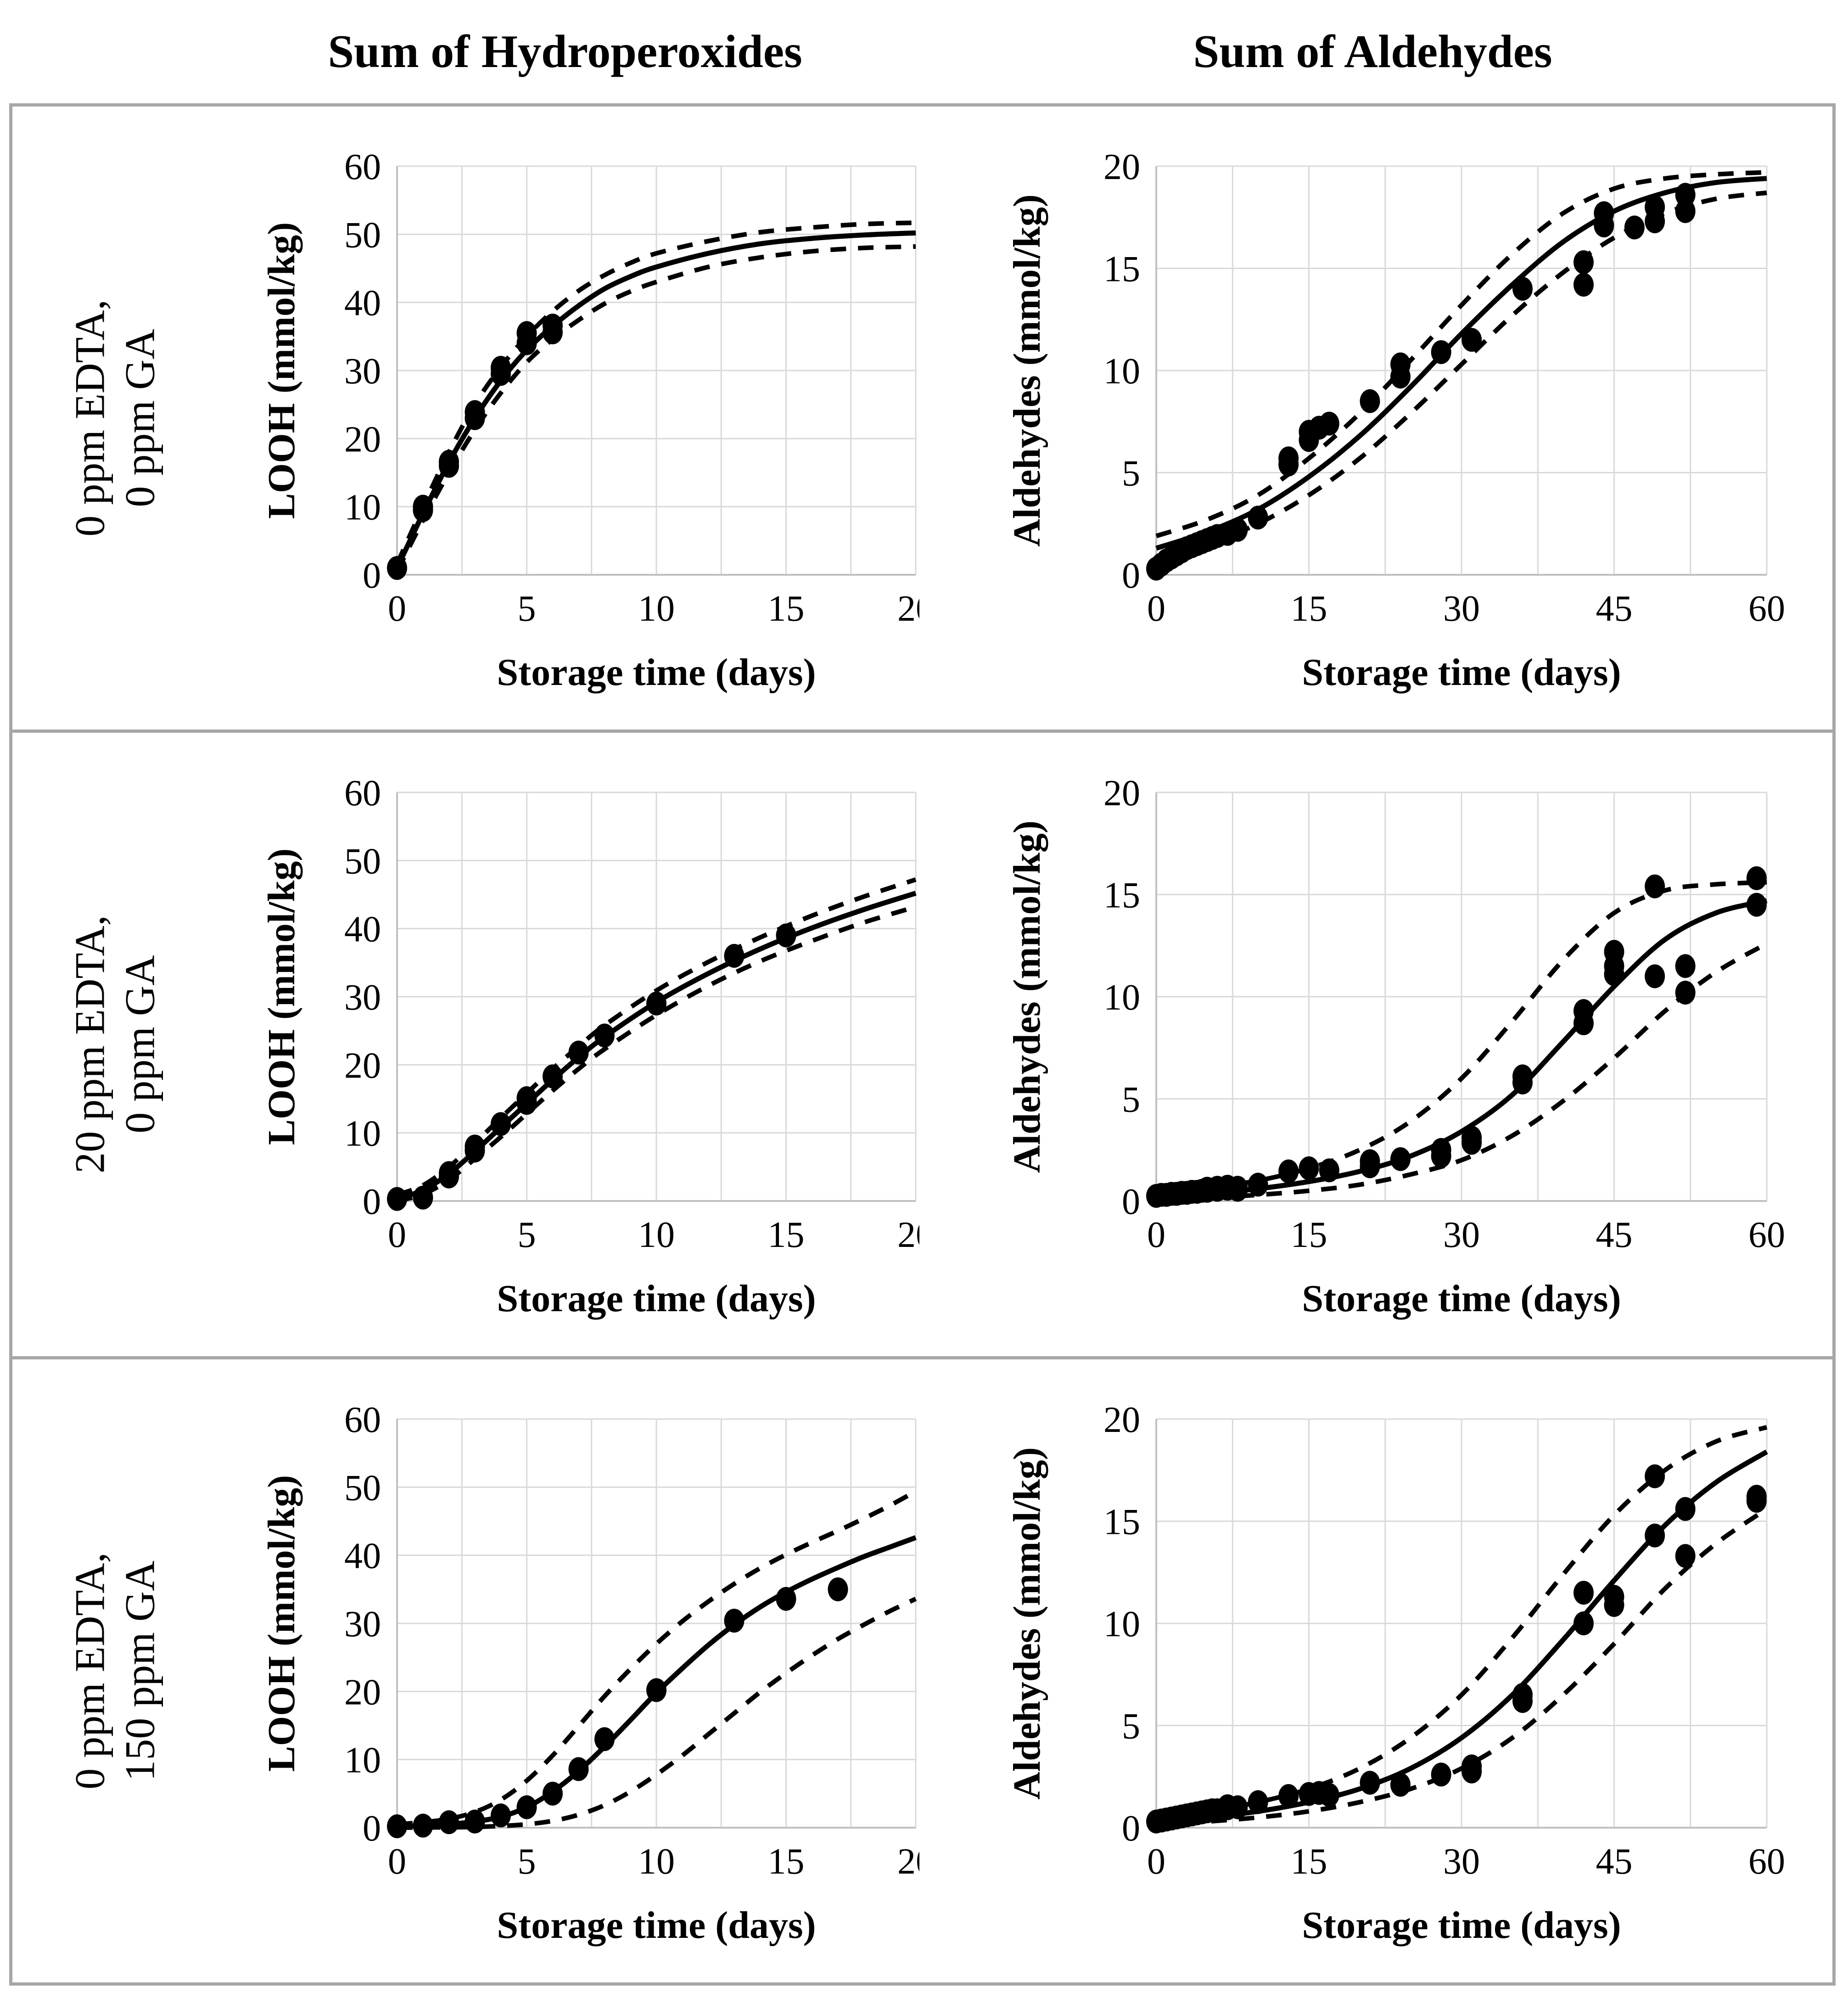  I want to click on y-axis-title: Aldehydes (mmol/kg), so click(1027, 1623).